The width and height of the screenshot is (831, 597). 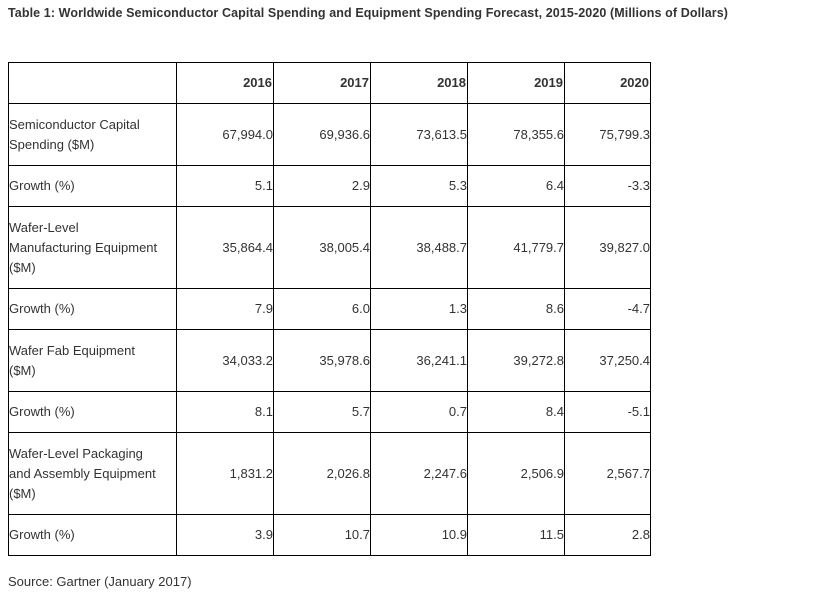 I want to click on table-cell: 39,827.0, so click(x=607, y=247).